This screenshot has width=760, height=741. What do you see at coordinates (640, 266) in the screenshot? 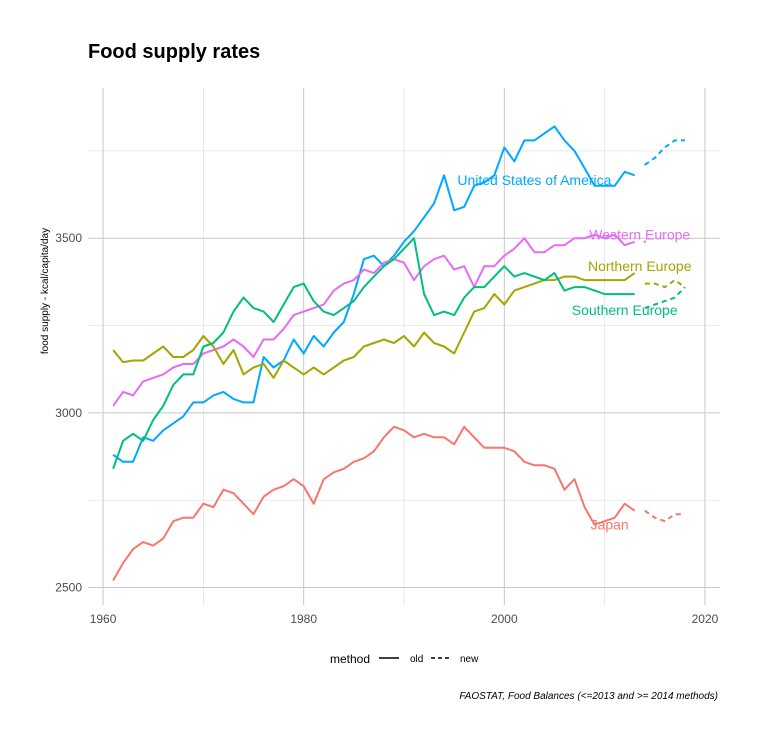
I see `series-label-northern-europe: Northern Europe` at bounding box center [640, 266].